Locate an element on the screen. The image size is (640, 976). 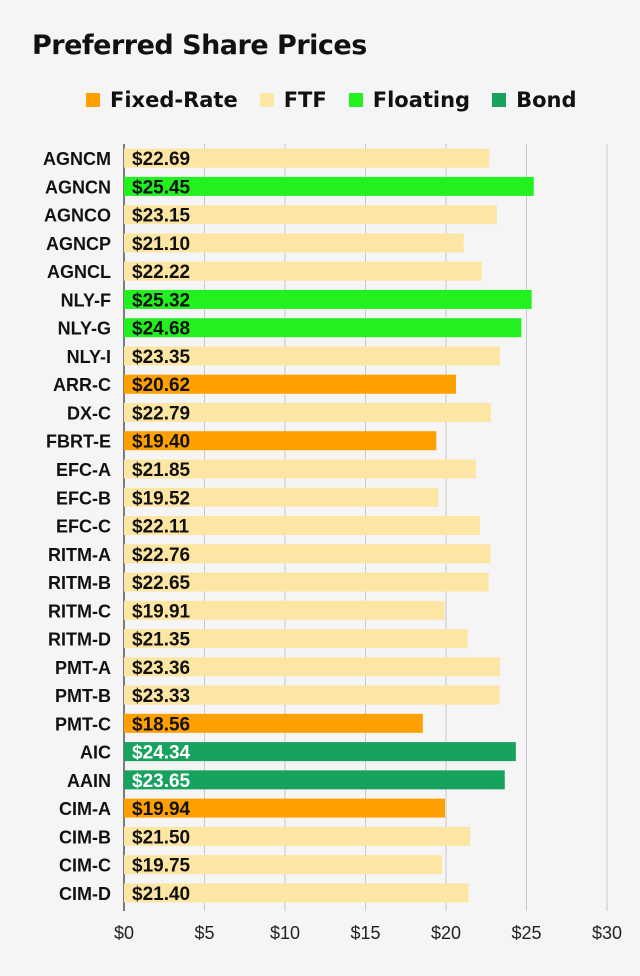
bar-value-label: $25.45 is located at coordinates (161, 187).